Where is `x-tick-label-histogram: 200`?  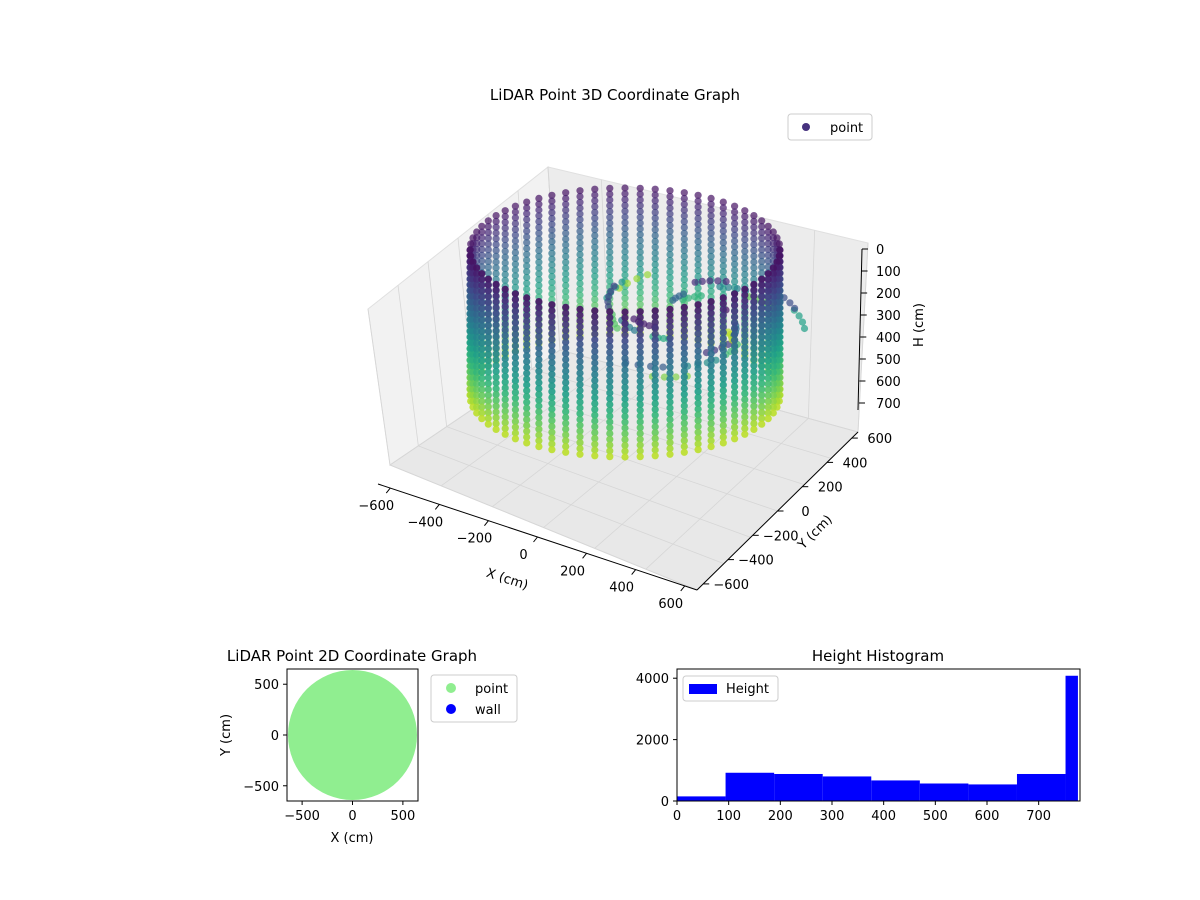
x-tick-label-histogram: 200 is located at coordinates (780, 816).